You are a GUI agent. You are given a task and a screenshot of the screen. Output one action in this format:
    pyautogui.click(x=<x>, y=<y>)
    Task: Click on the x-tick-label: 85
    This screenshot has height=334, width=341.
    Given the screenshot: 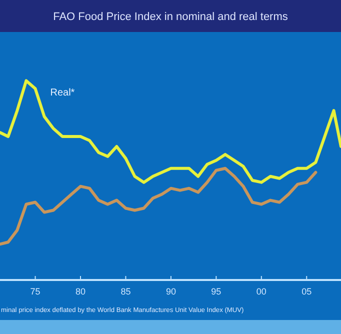 What is the action you would take?
    pyautogui.click(x=125, y=291)
    